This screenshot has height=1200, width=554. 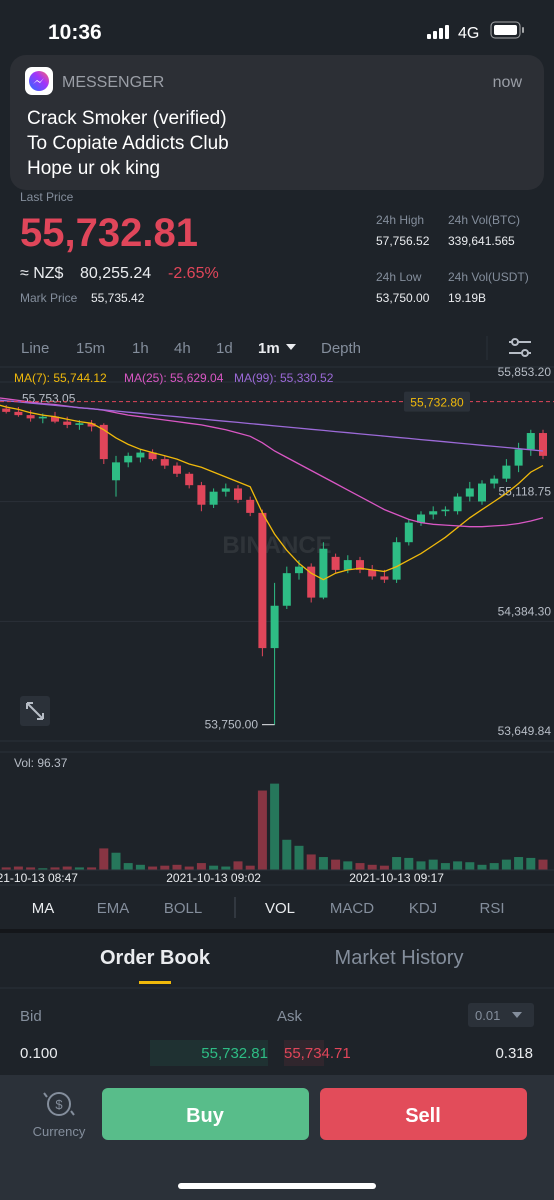 I want to click on y-tick-label: 55,118.75, so click(x=525, y=492).